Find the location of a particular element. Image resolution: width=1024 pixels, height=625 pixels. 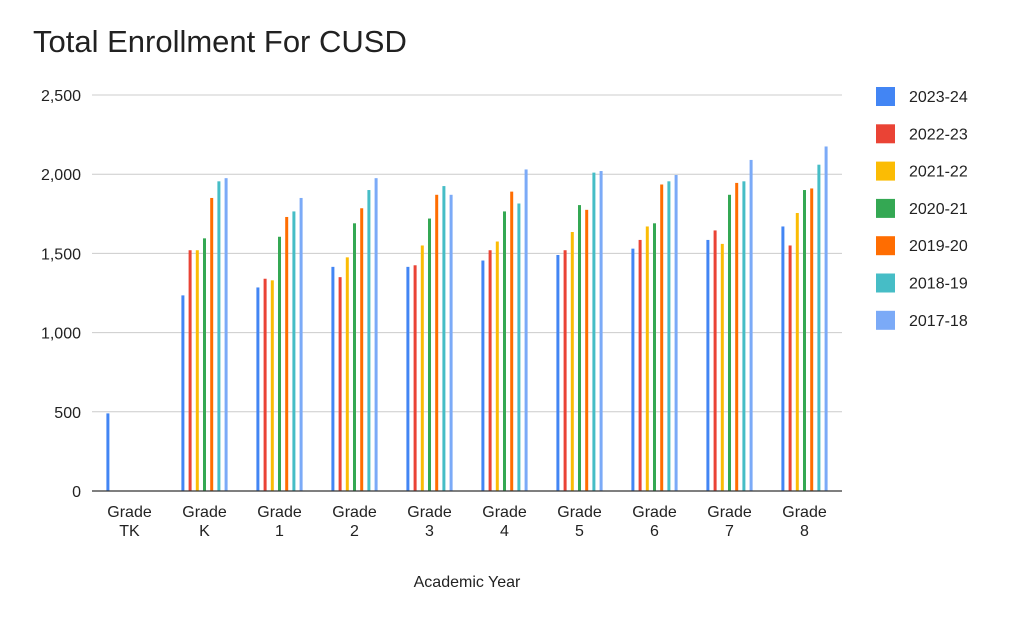

legend-item: 2020-21 is located at coordinates (922, 208).